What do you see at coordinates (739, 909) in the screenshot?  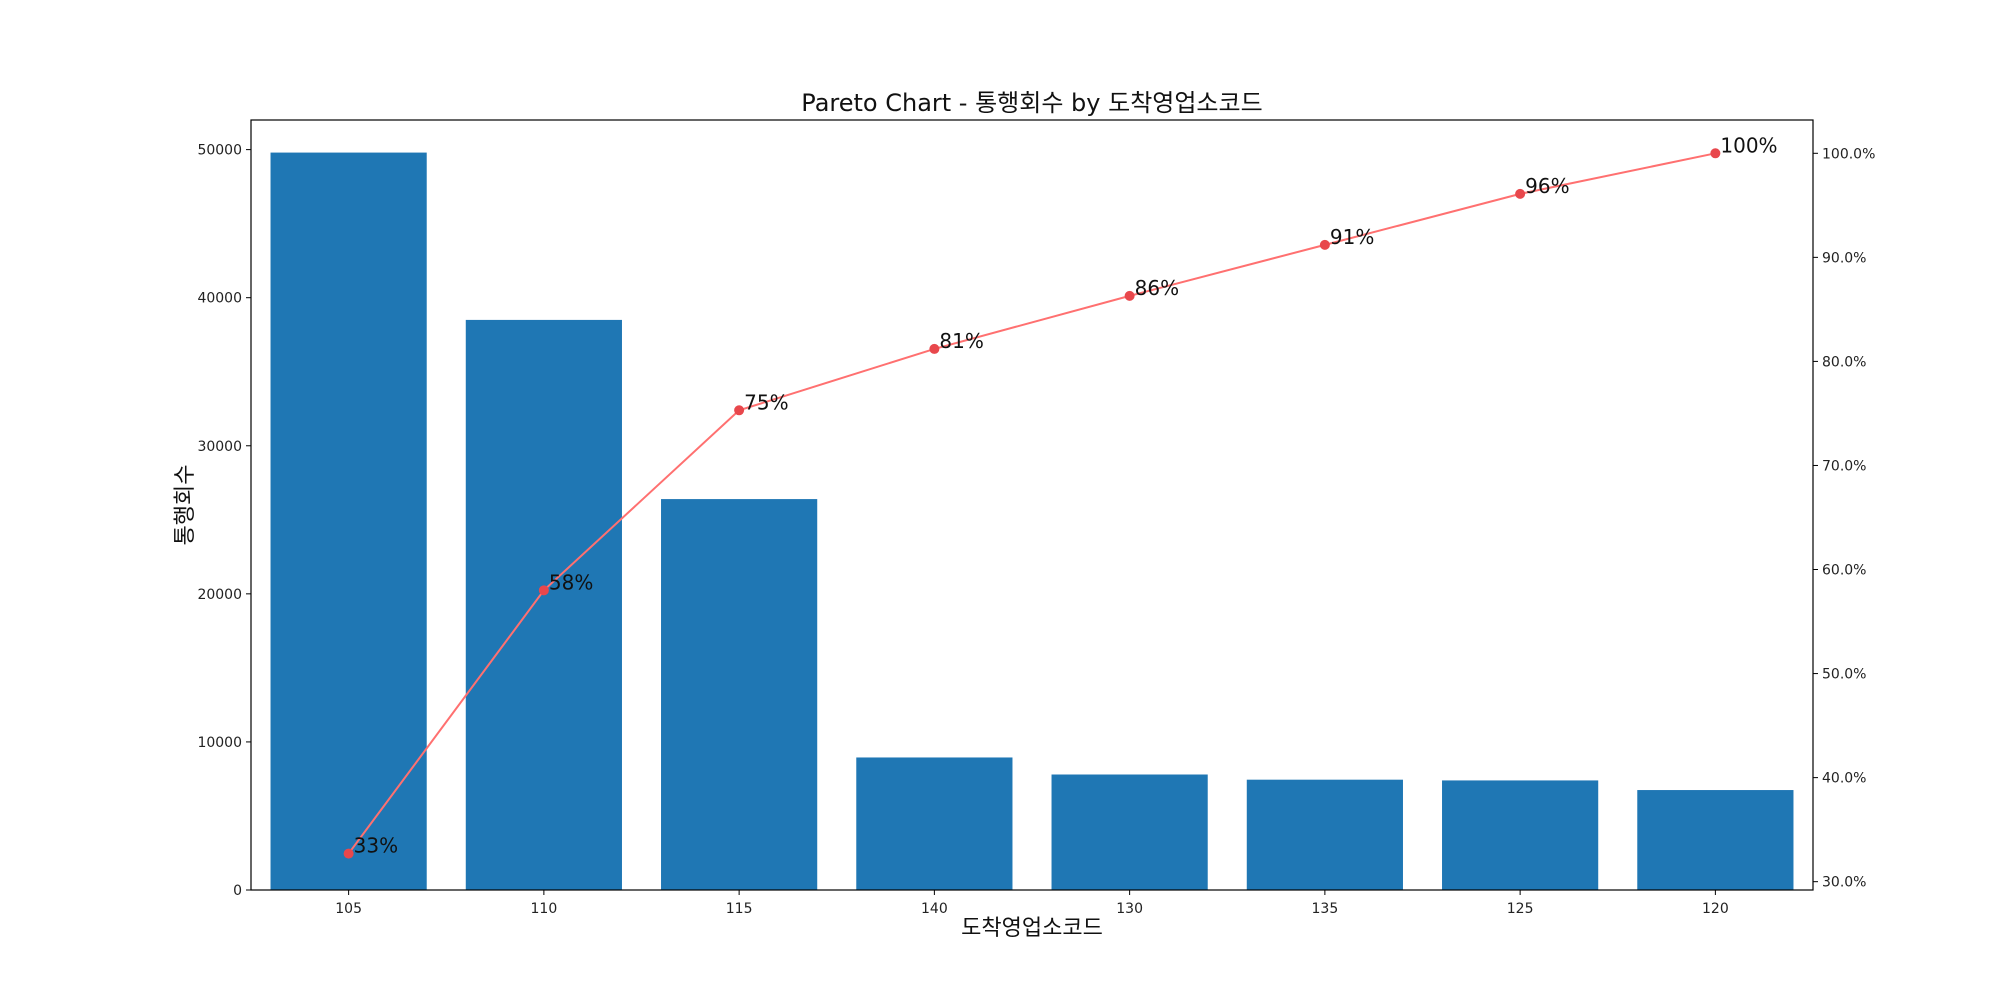 I see `x-tick-label-115: 115` at bounding box center [739, 909].